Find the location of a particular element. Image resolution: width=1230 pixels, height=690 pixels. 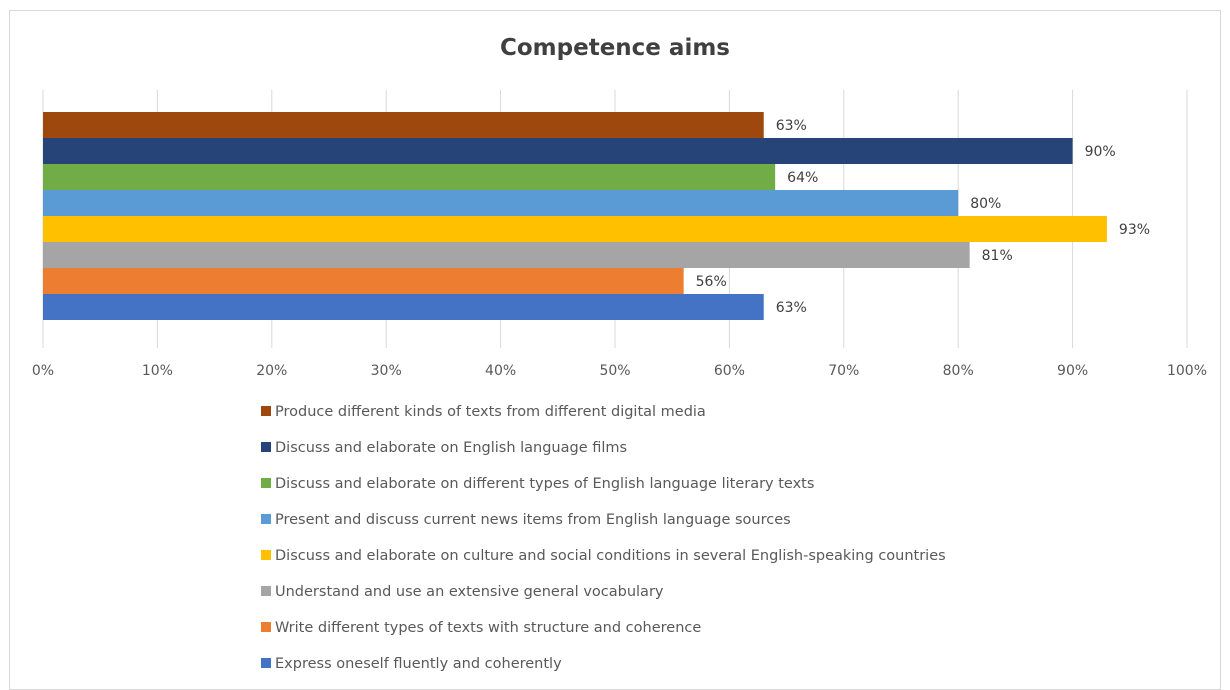

x-tick-label: 100% is located at coordinates (1187, 371).